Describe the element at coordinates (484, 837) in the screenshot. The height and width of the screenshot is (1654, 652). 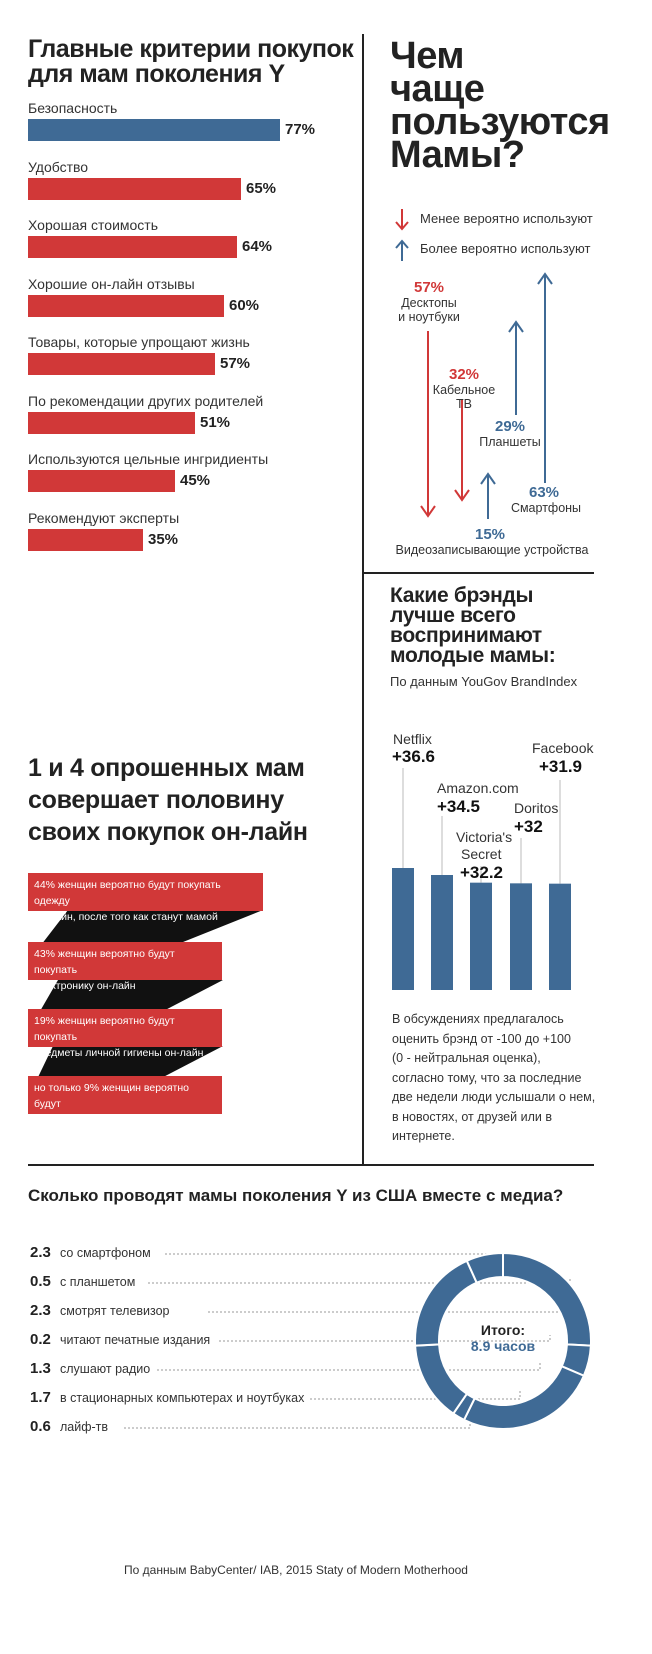
I see `brand-victoria-name1: Victoria's` at that location.